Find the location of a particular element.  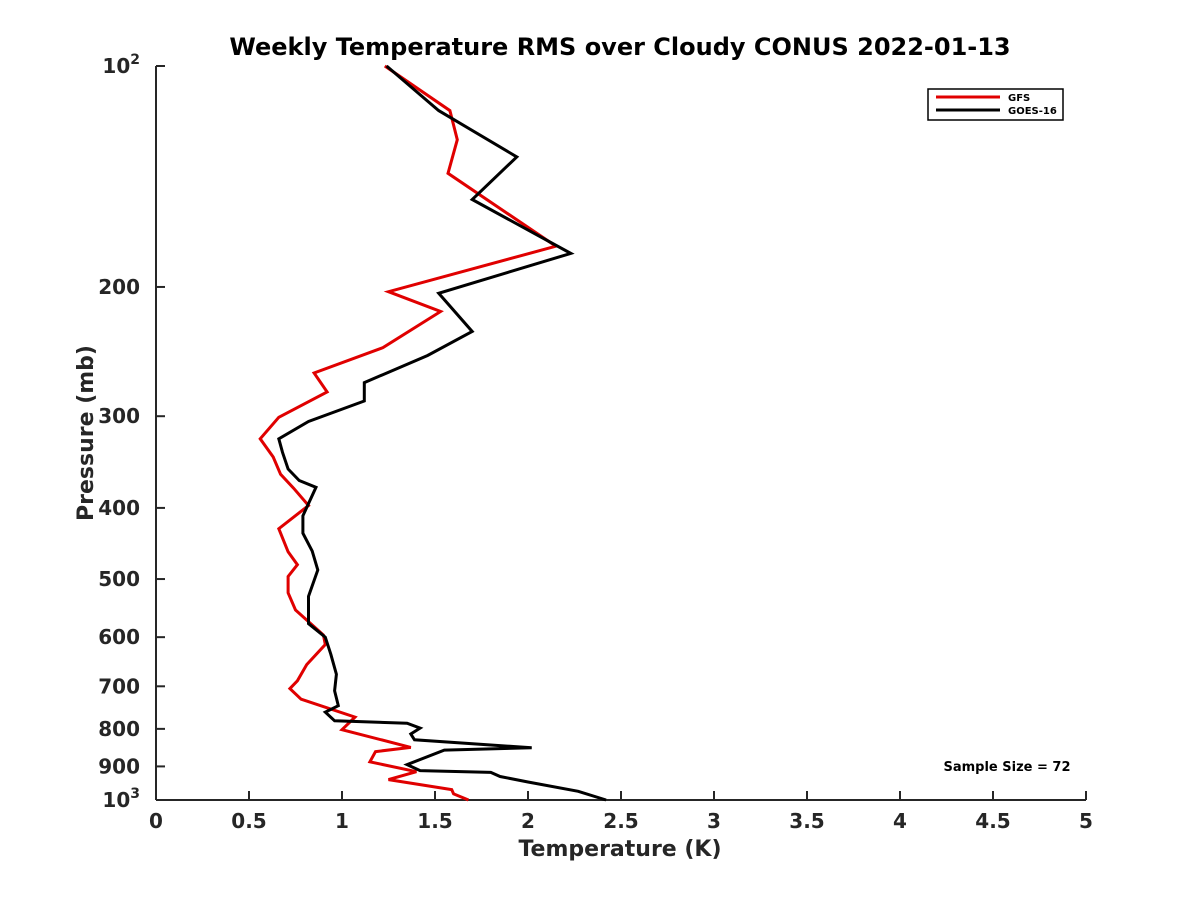

x-tick-label: 0.5 is located at coordinates (248, 821).